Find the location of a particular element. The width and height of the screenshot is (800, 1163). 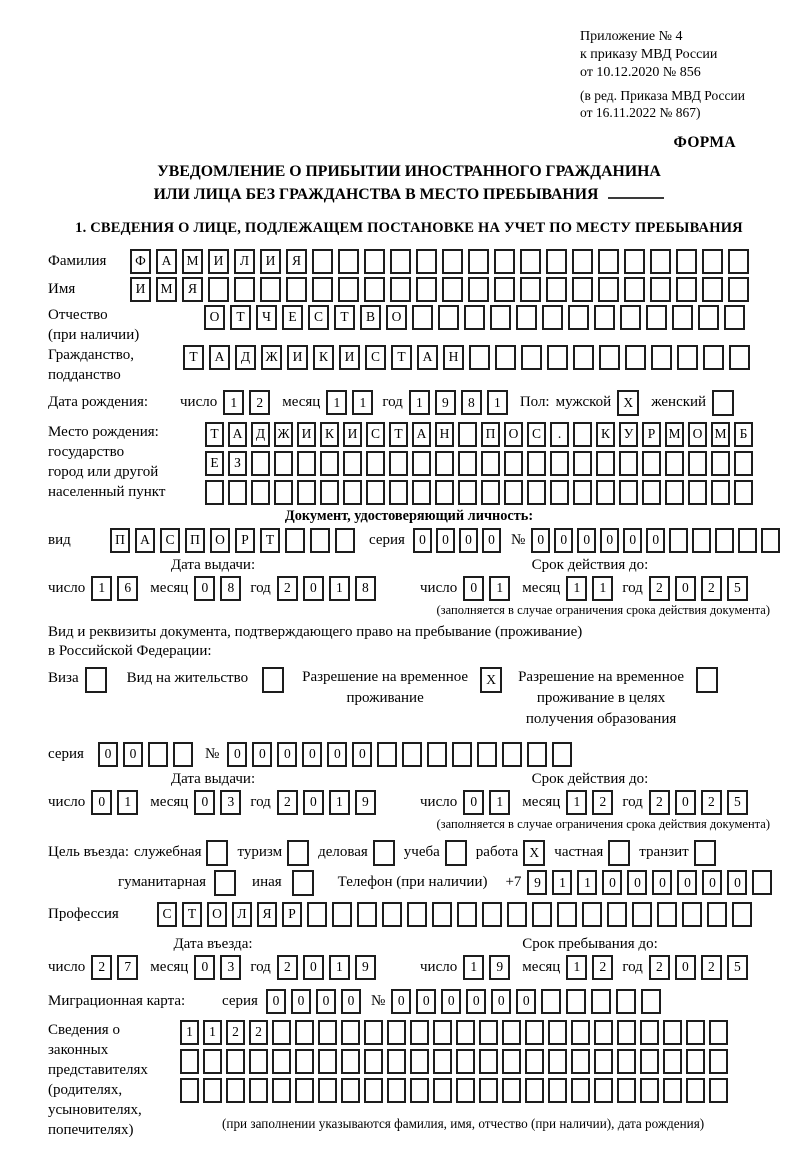

char-cell: Ф is located at coordinates (140, 261).